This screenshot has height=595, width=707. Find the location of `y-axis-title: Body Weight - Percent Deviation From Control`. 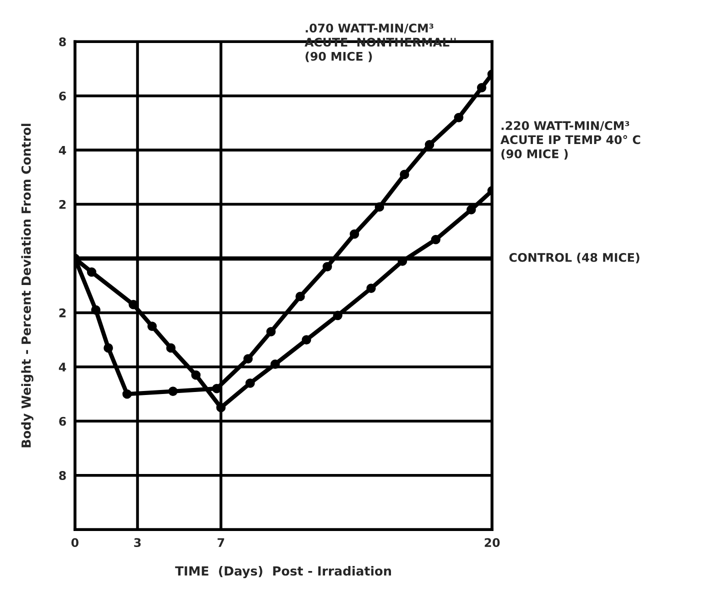

y-axis-title: Body Weight - Percent Deviation From Control is located at coordinates (27, 286).